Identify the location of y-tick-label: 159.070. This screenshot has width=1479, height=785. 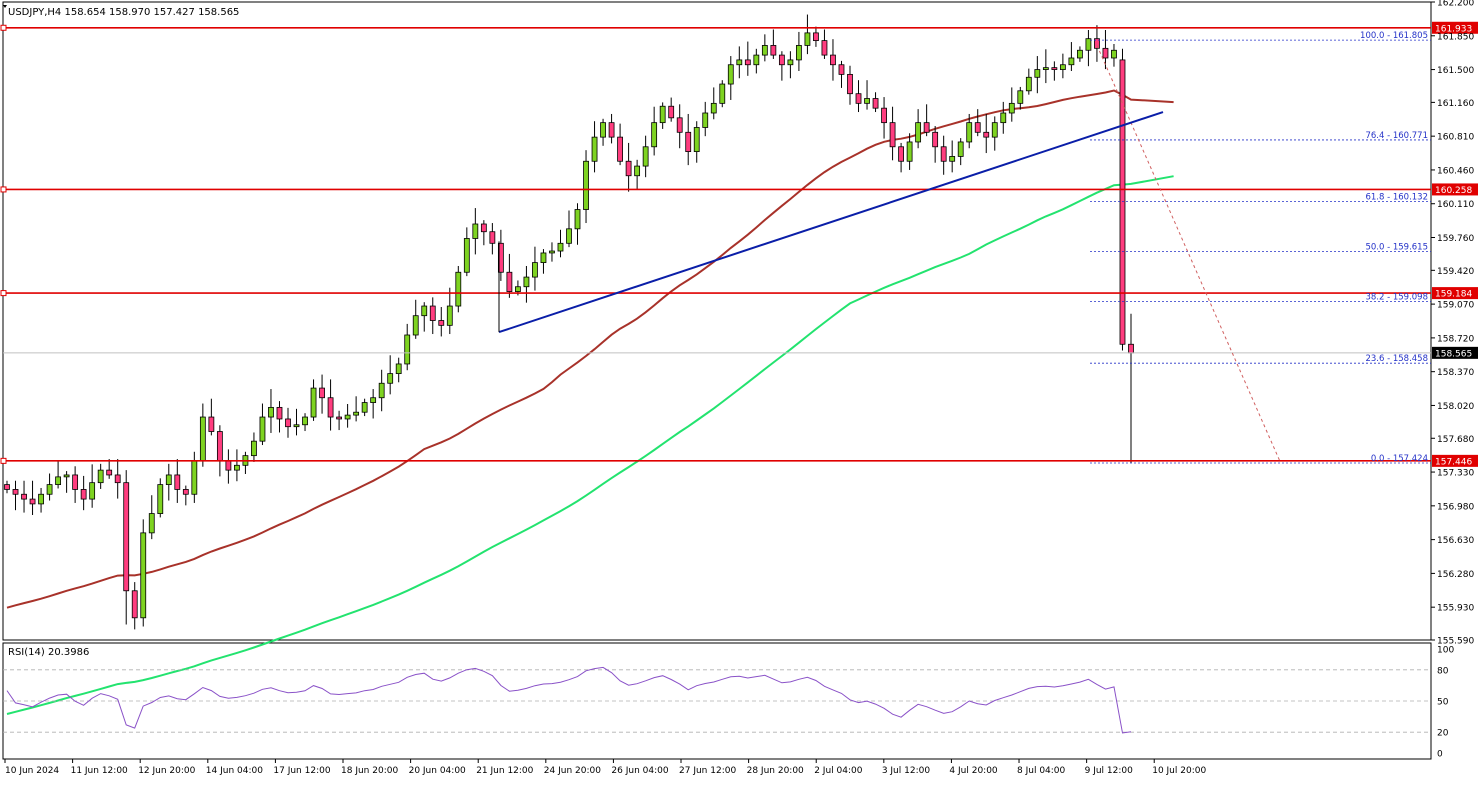
(1455, 306).